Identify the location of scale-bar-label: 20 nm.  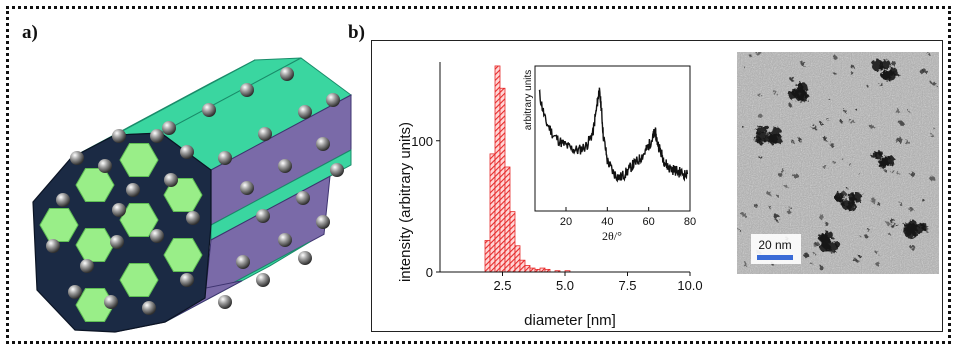
(774, 245).